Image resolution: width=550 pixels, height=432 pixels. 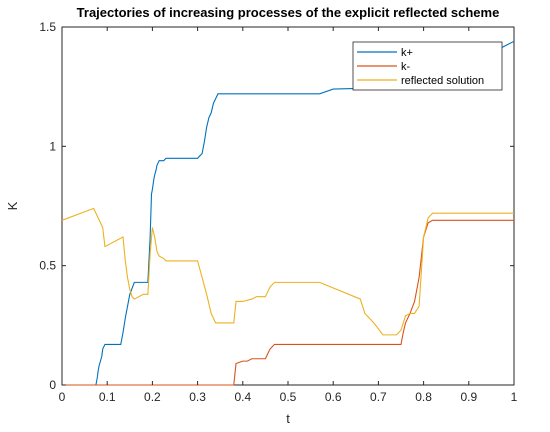 I want to click on legend-label-1: k-, so click(x=406, y=67).